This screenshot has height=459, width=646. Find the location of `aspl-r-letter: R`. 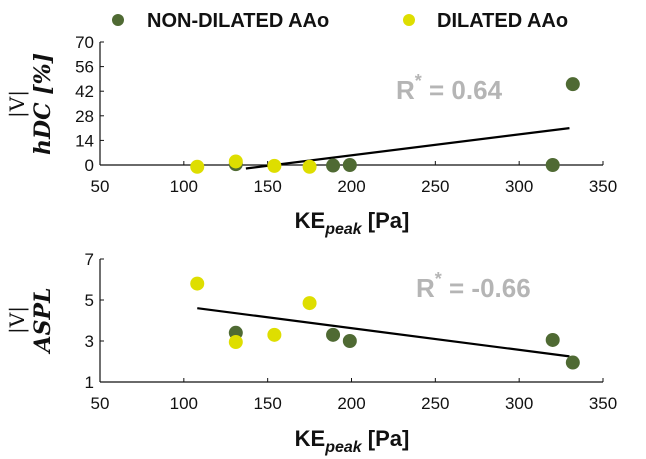

aspl-r-letter: R is located at coordinates (425, 288).